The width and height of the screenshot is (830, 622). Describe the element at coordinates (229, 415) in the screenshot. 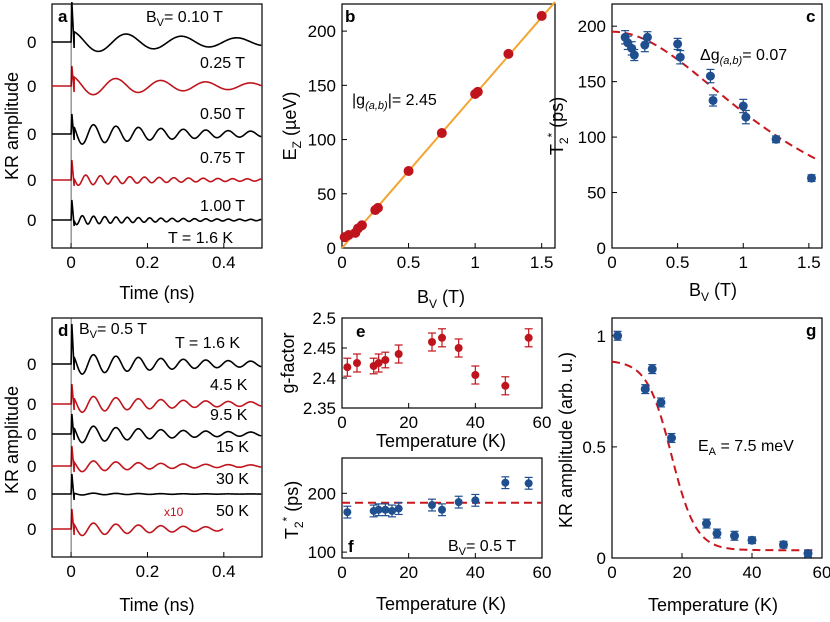

I see `series-label-2: 9.5 K` at that location.